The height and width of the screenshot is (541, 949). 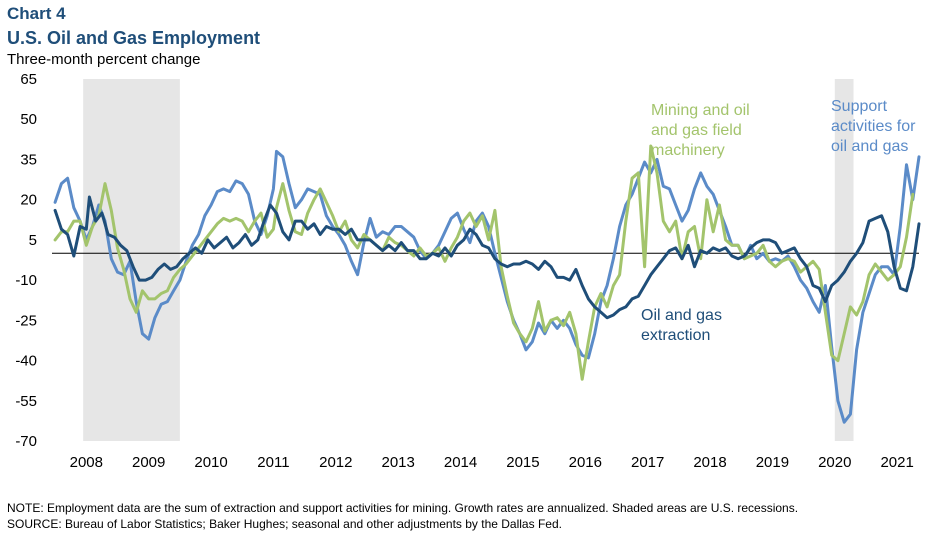 What do you see at coordinates (26, 441) in the screenshot?
I see `y-tick-label: -70` at bounding box center [26, 441].